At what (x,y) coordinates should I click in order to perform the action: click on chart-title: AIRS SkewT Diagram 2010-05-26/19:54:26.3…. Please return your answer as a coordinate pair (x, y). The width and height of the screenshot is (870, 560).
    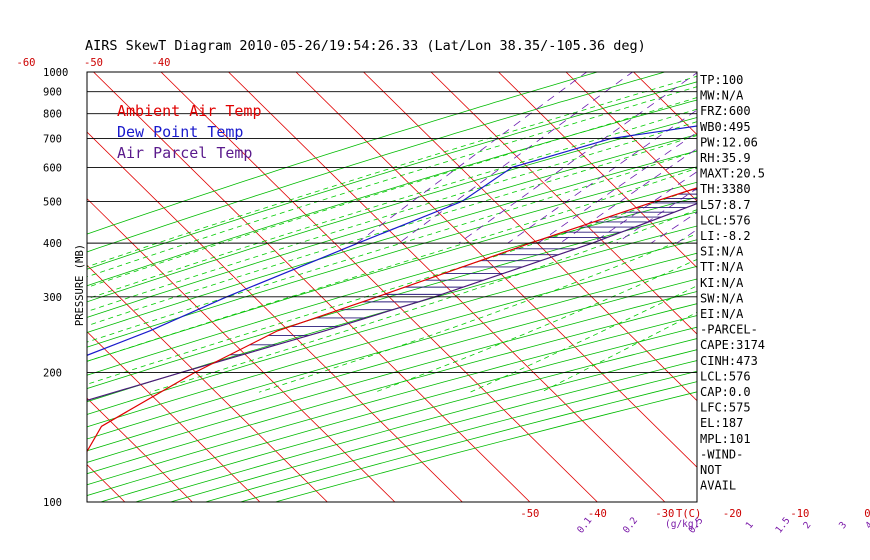
    Looking at the image, I should click on (365, 46).